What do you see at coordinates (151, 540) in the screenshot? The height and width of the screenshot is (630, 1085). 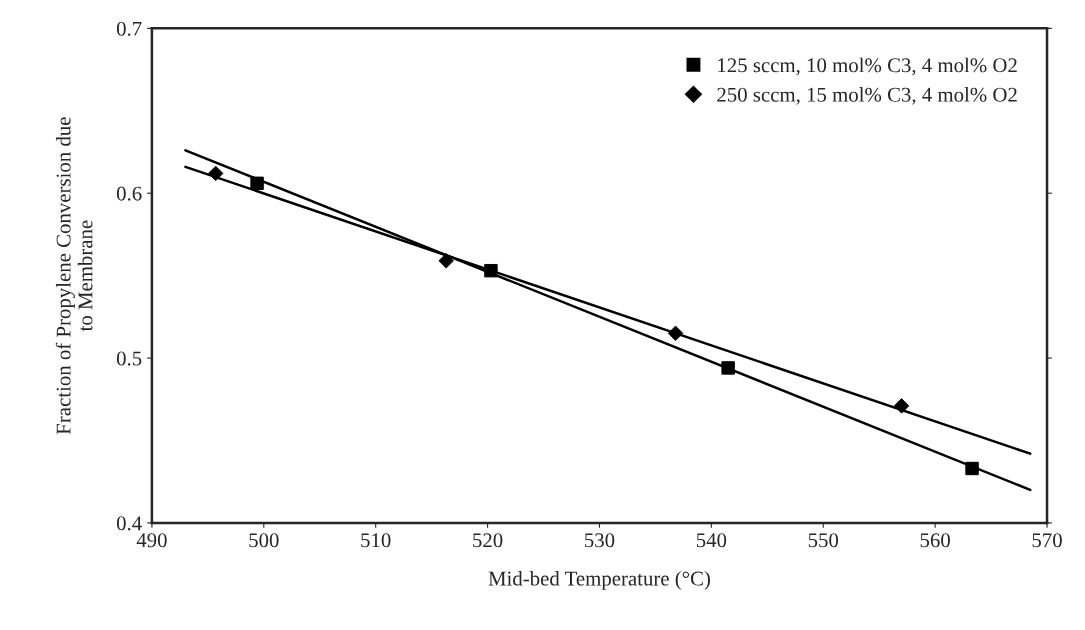 I see `x-tick-label: 490` at bounding box center [151, 540].